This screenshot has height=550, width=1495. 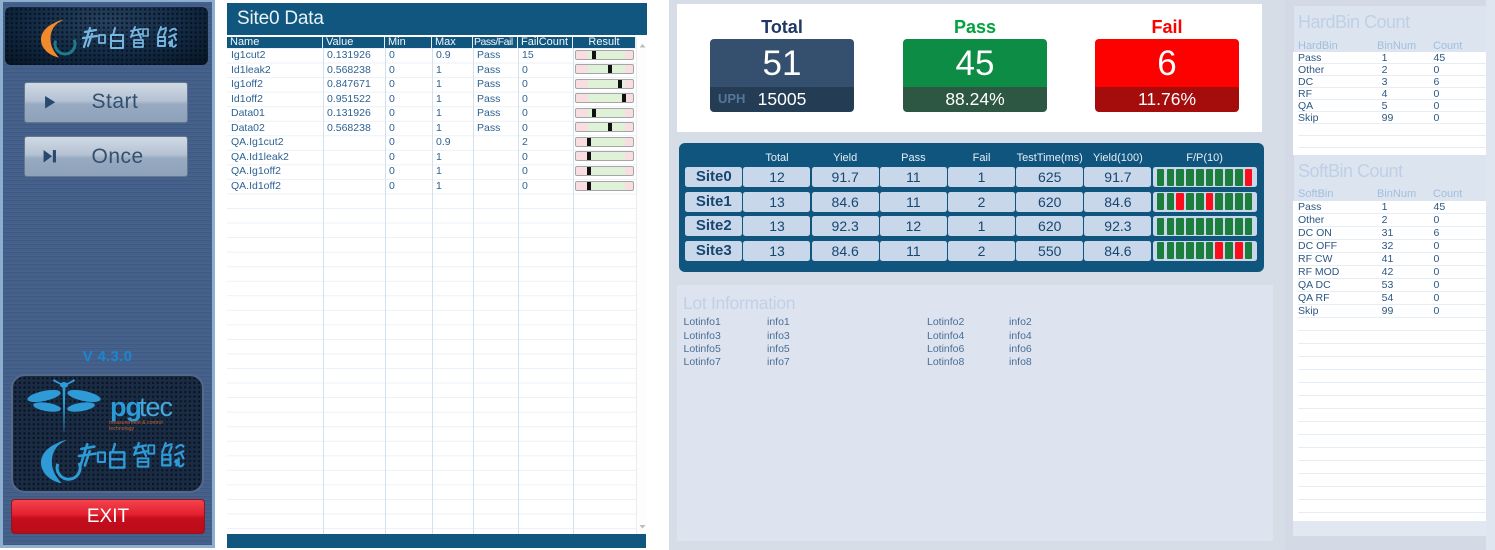 What do you see at coordinates (125, 407) in the screenshot?
I see `svg-text: pg` at bounding box center [125, 407].